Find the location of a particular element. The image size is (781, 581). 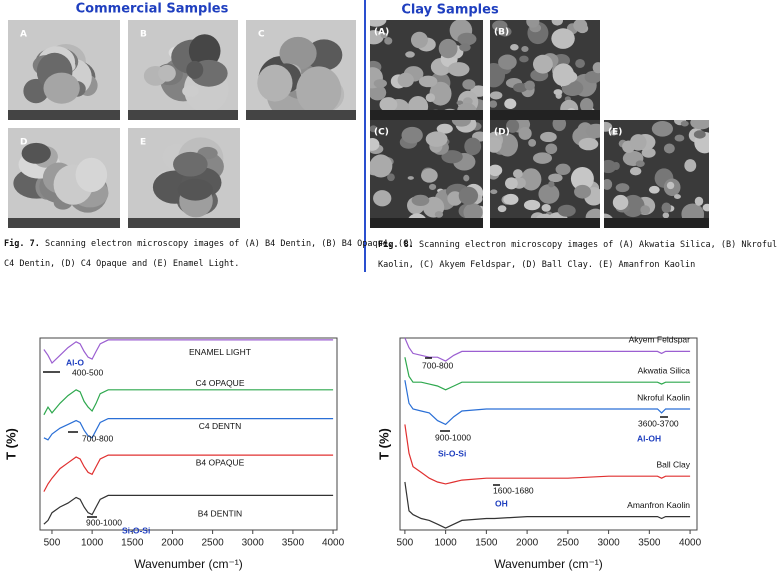

x-tick-label: 3000 is located at coordinates (608, 543).